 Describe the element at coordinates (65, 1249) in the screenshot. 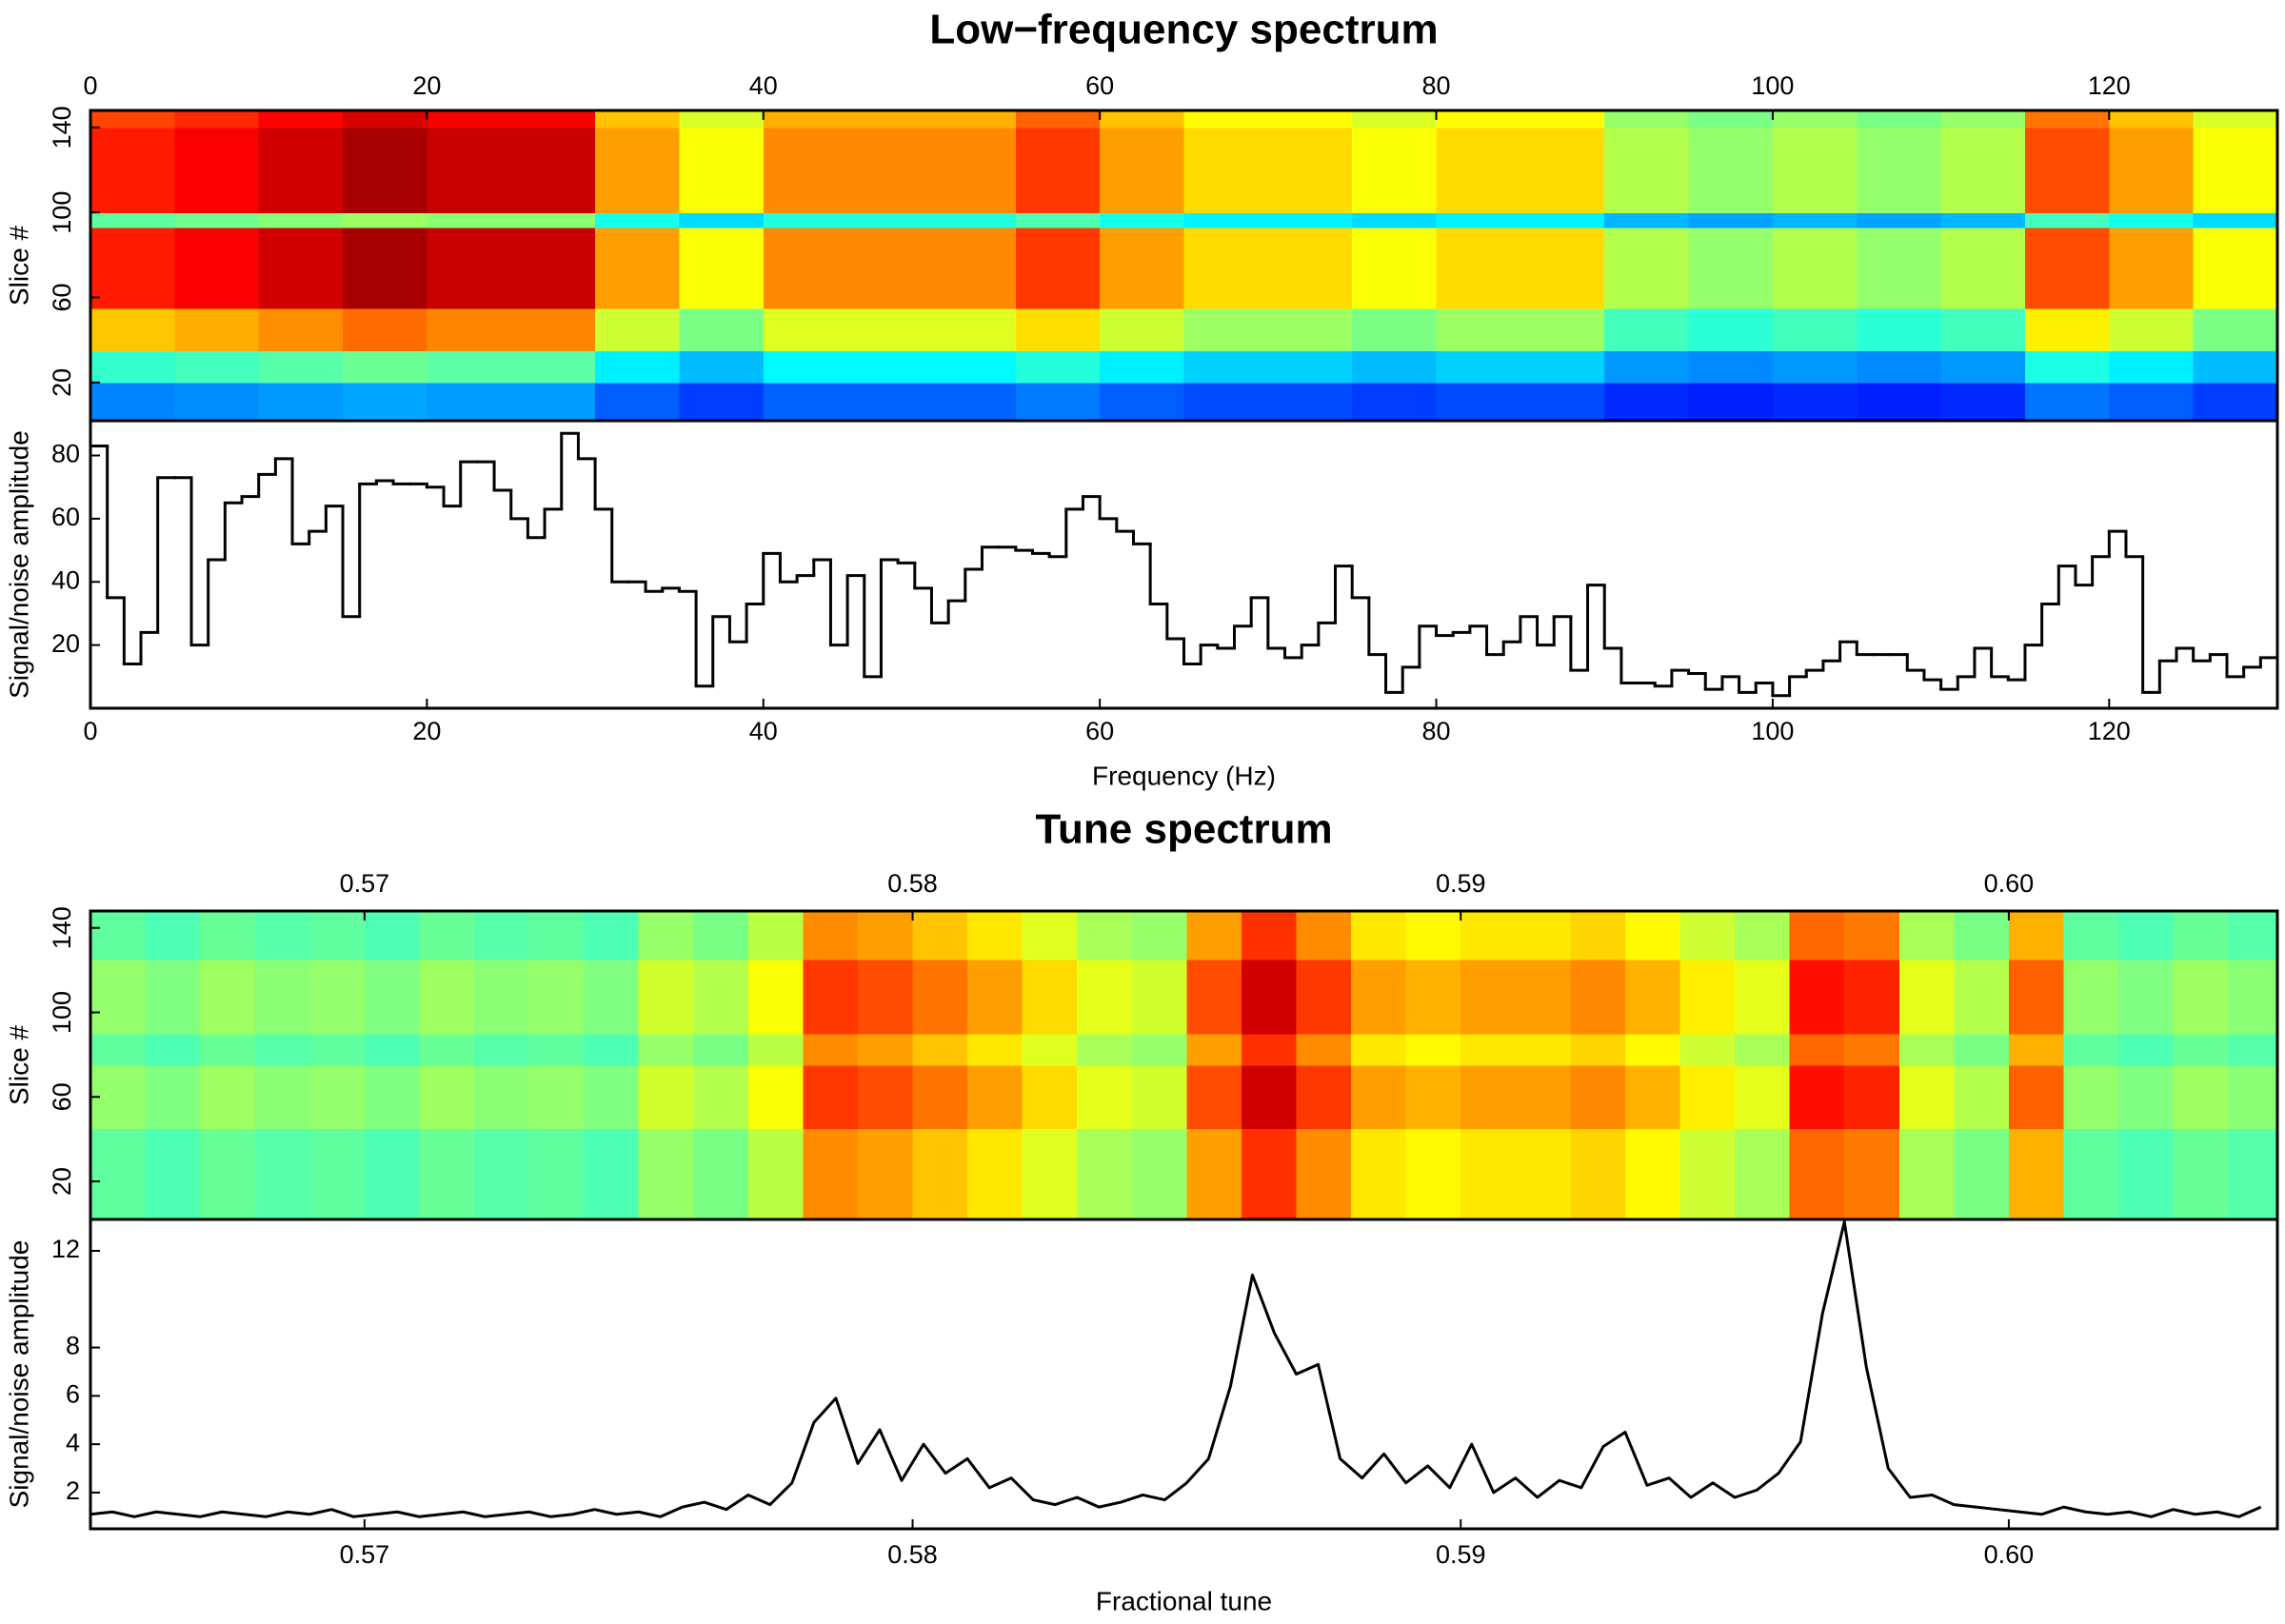

I see `y-tick-label: 12` at that location.